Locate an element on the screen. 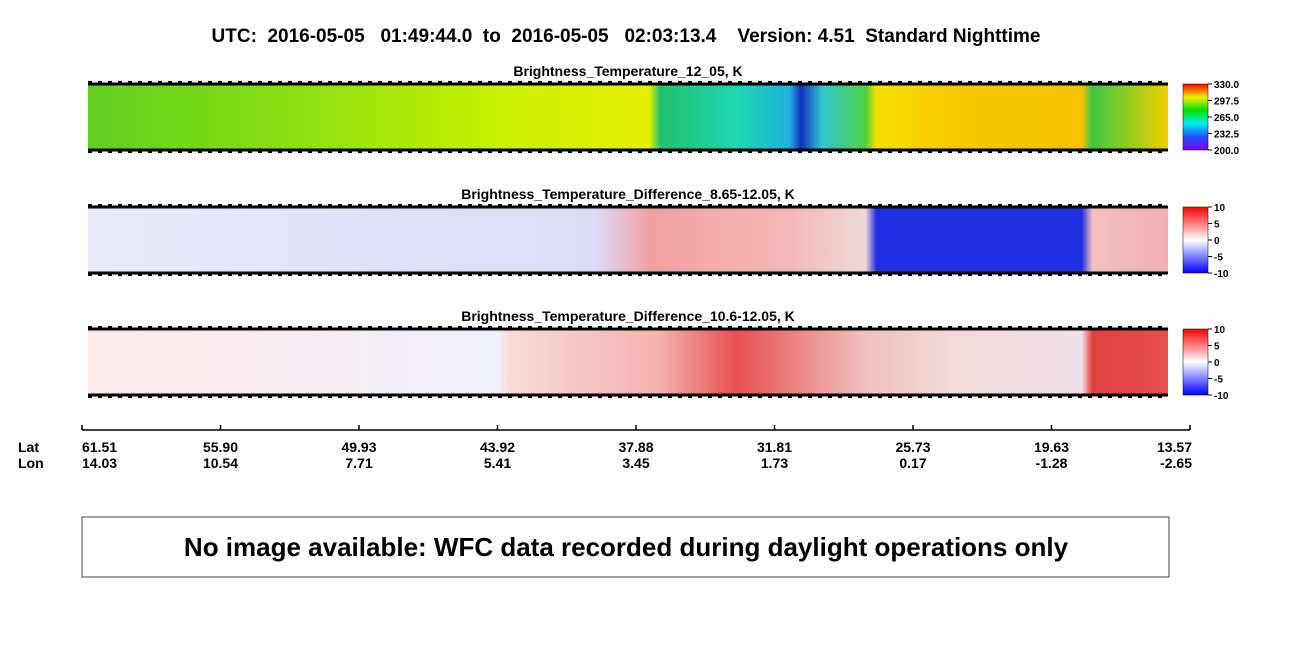 This screenshot has height=672, width=1300. lon-label: 7.71 is located at coordinates (358, 463).